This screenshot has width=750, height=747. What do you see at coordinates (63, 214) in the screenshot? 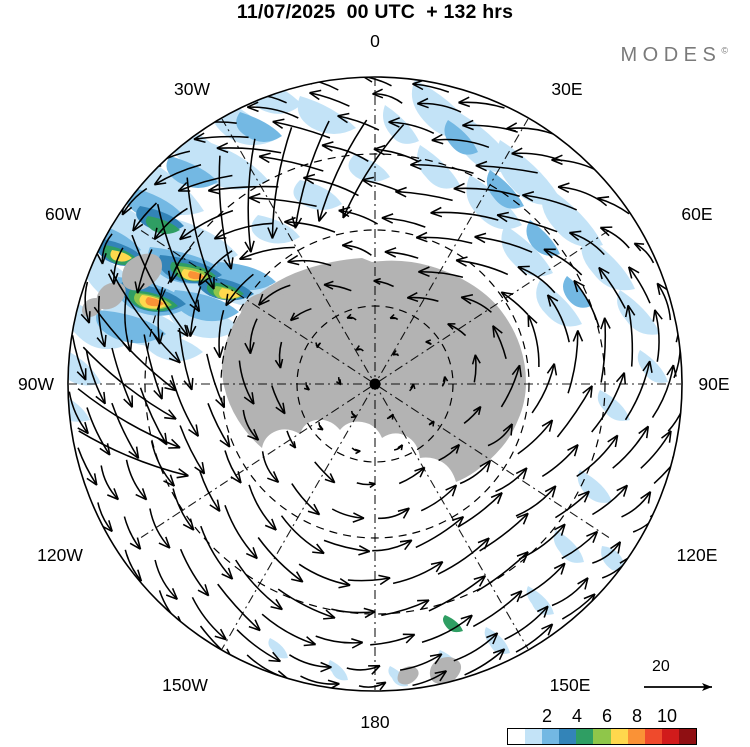
I see `lon-label-60w: 60W` at bounding box center [63, 214].